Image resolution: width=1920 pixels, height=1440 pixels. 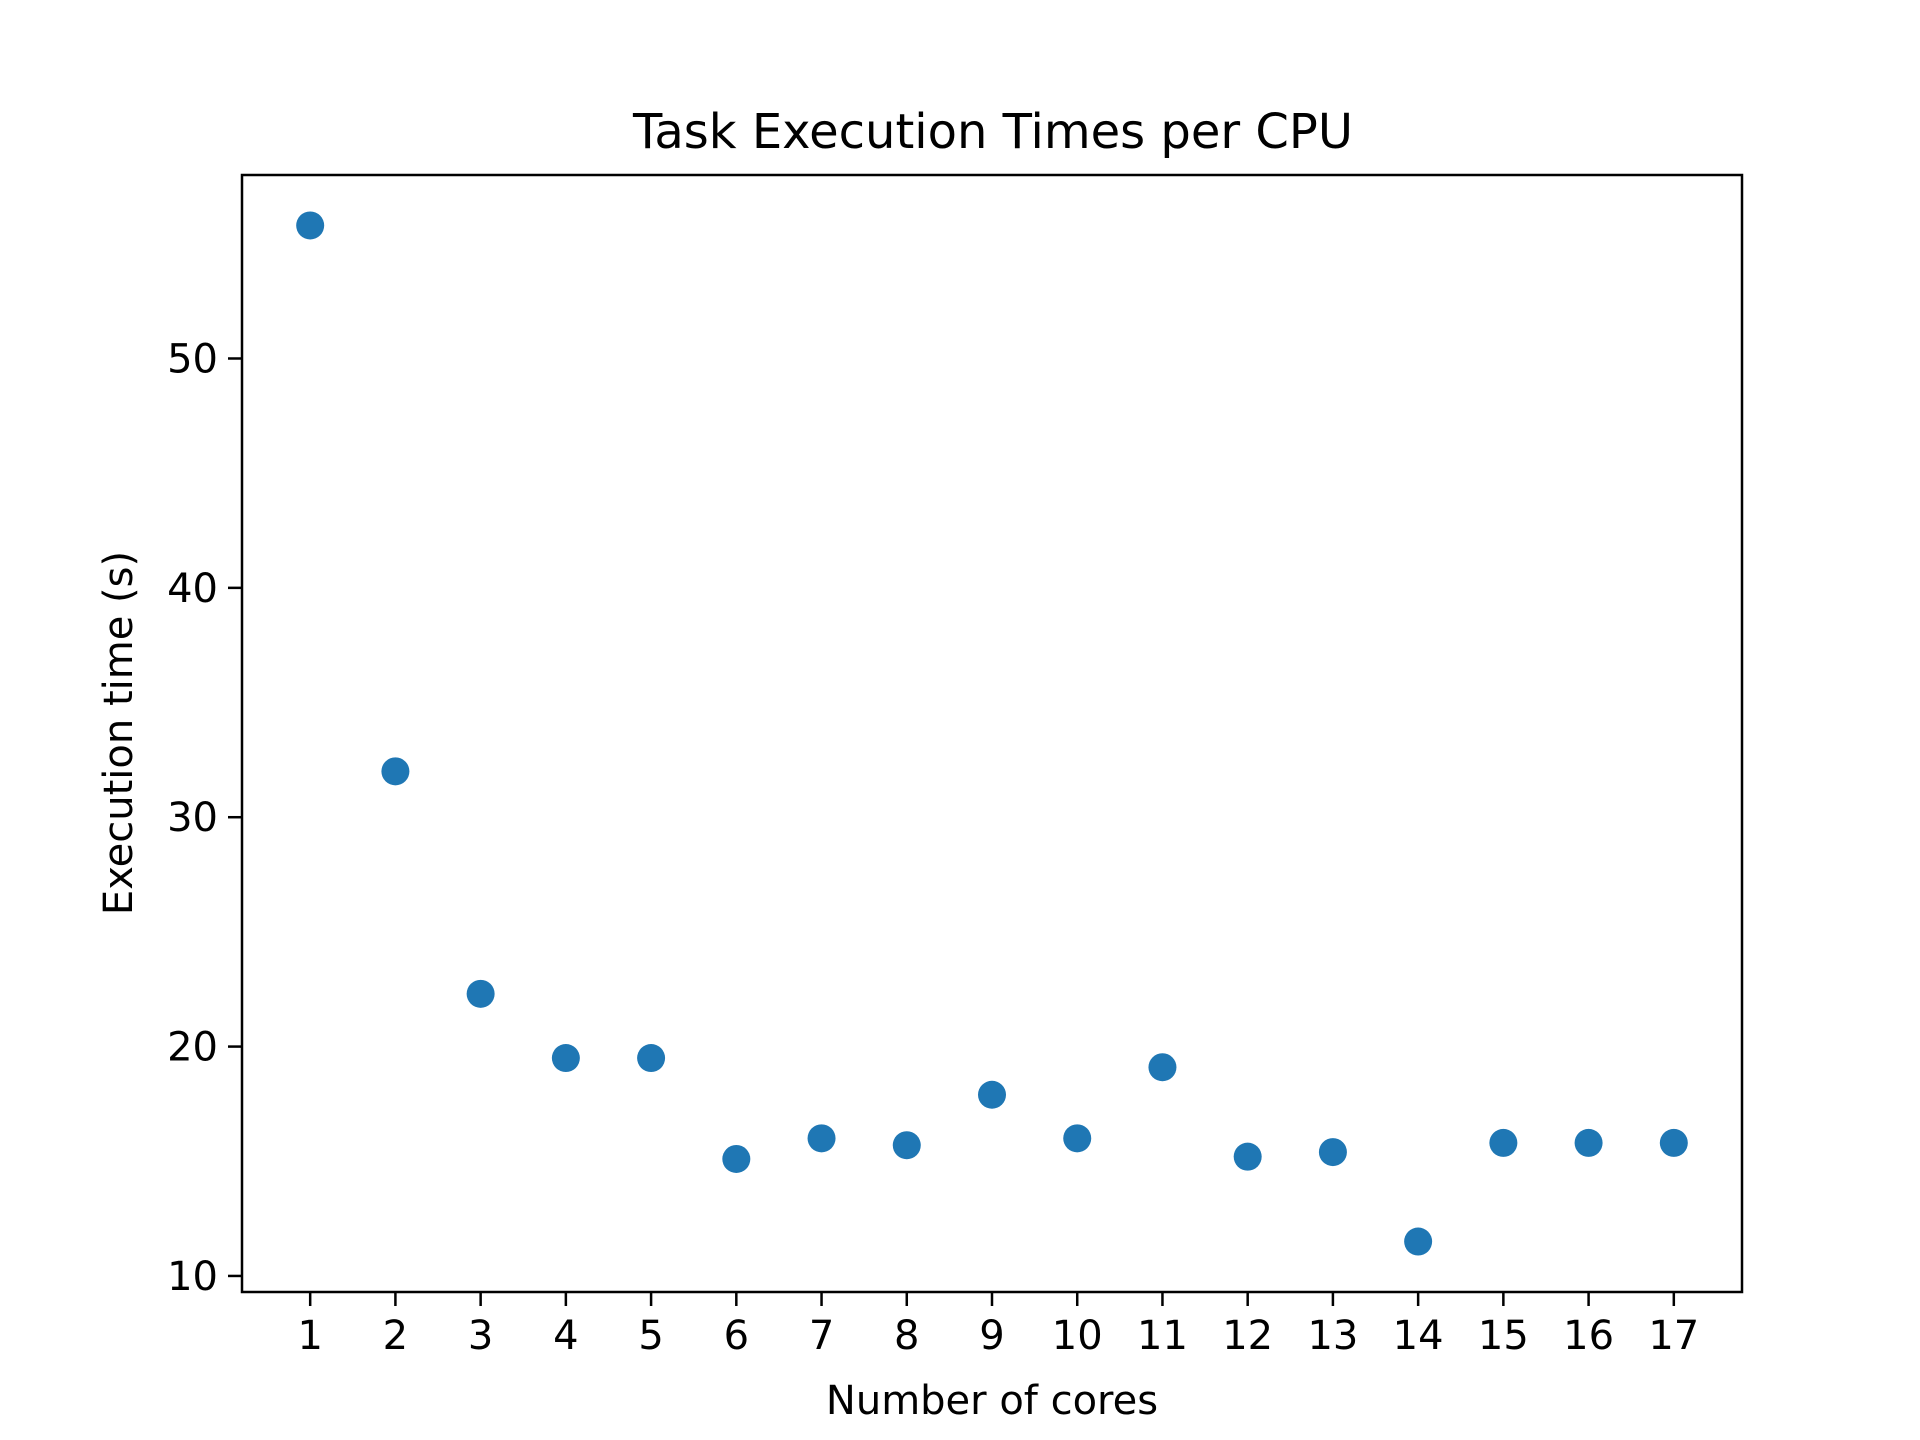 What do you see at coordinates (1418, 1336) in the screenshot?
I see `x-tick-label: 14` at bounding box center [1418, 1336].